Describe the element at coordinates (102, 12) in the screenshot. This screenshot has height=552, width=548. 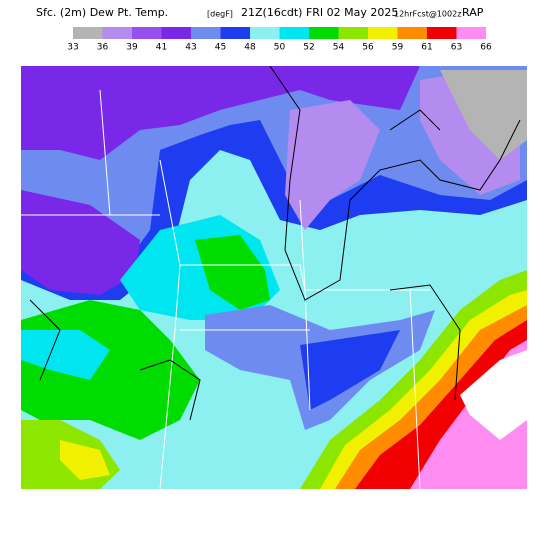
I see `title: Sfc. (2m) Dew Pt. Temp.` at that location.